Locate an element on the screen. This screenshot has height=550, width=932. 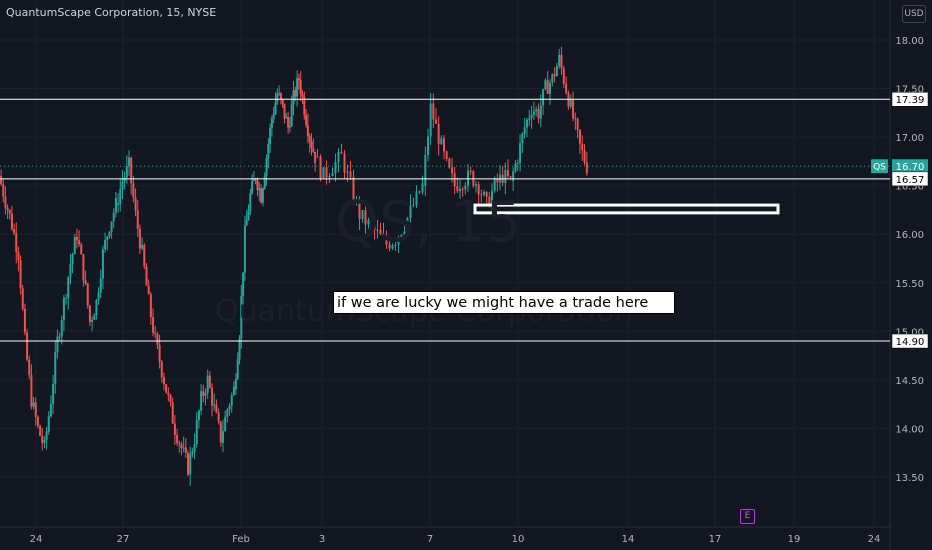
earnings-marker: E is located at coordinates (747, 516).